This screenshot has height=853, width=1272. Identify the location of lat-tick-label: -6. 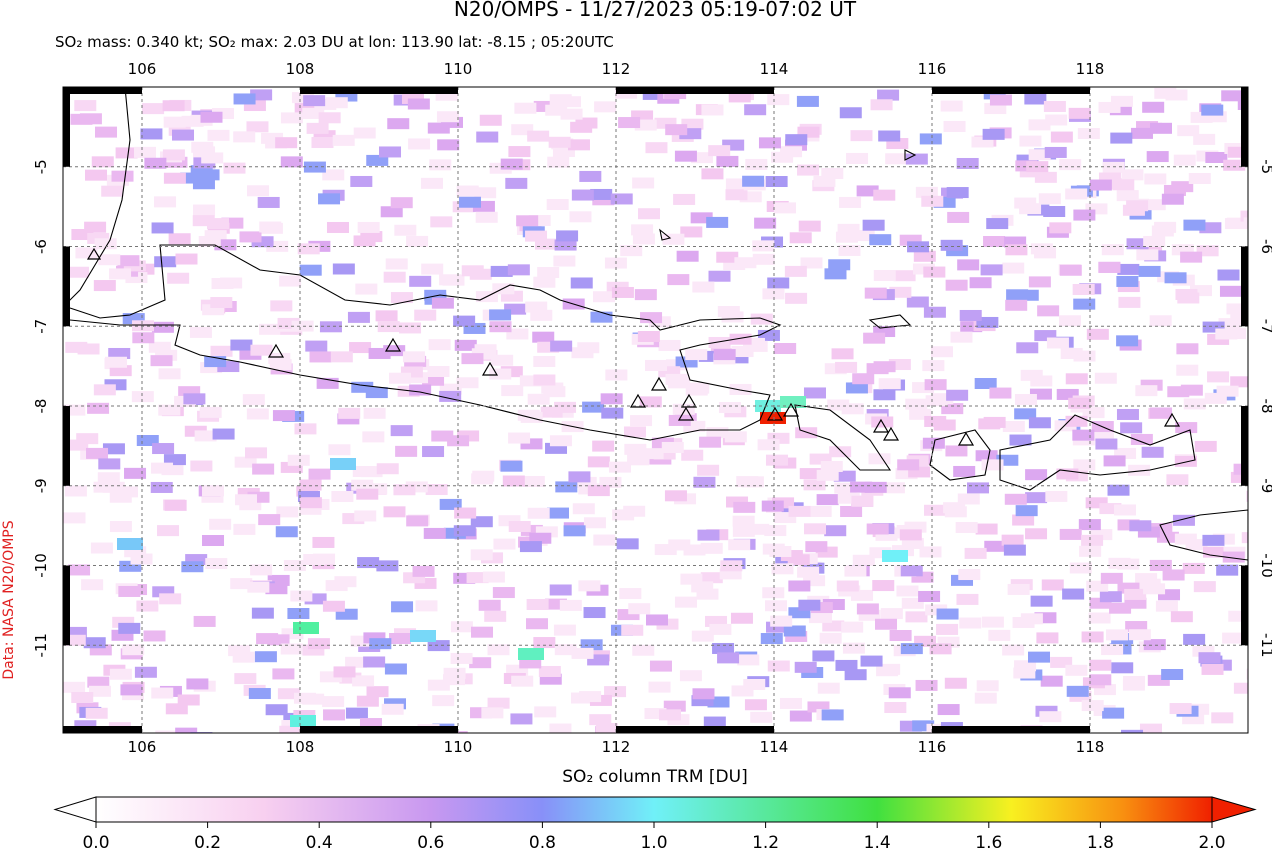
(1265, 246).